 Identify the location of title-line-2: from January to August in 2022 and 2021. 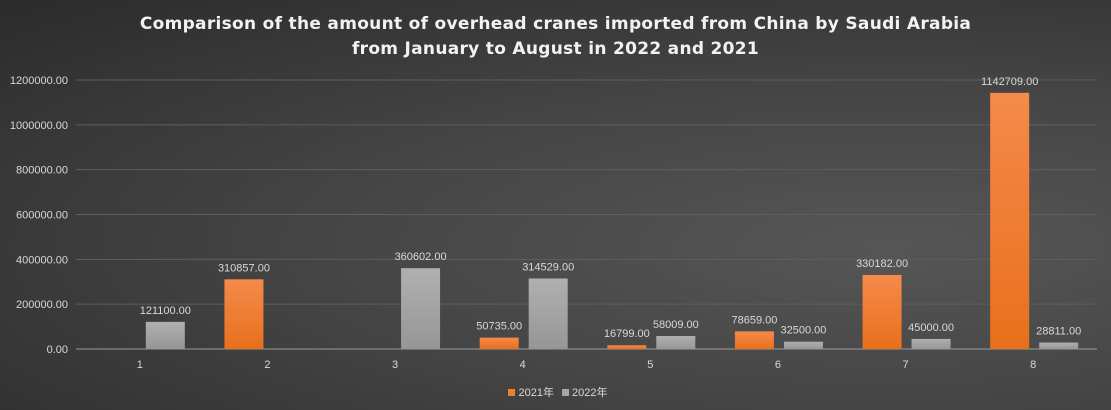
(555, 49).